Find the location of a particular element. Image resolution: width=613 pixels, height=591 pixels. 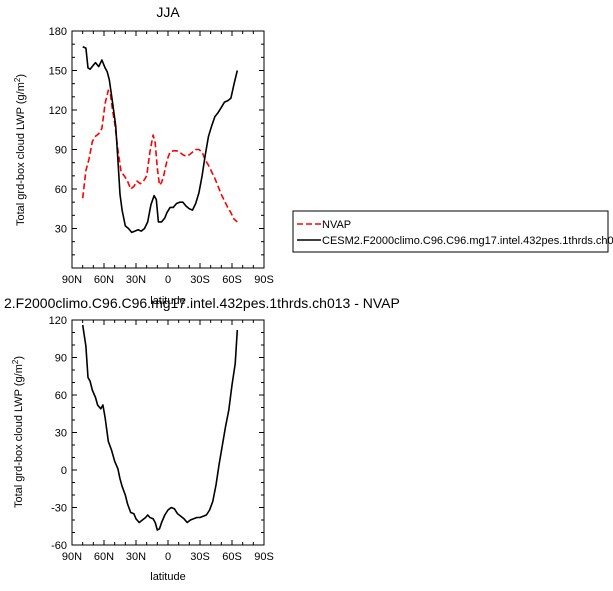

chart-1-ylabel-superscript: 2 is located at coordinates (17, 79).